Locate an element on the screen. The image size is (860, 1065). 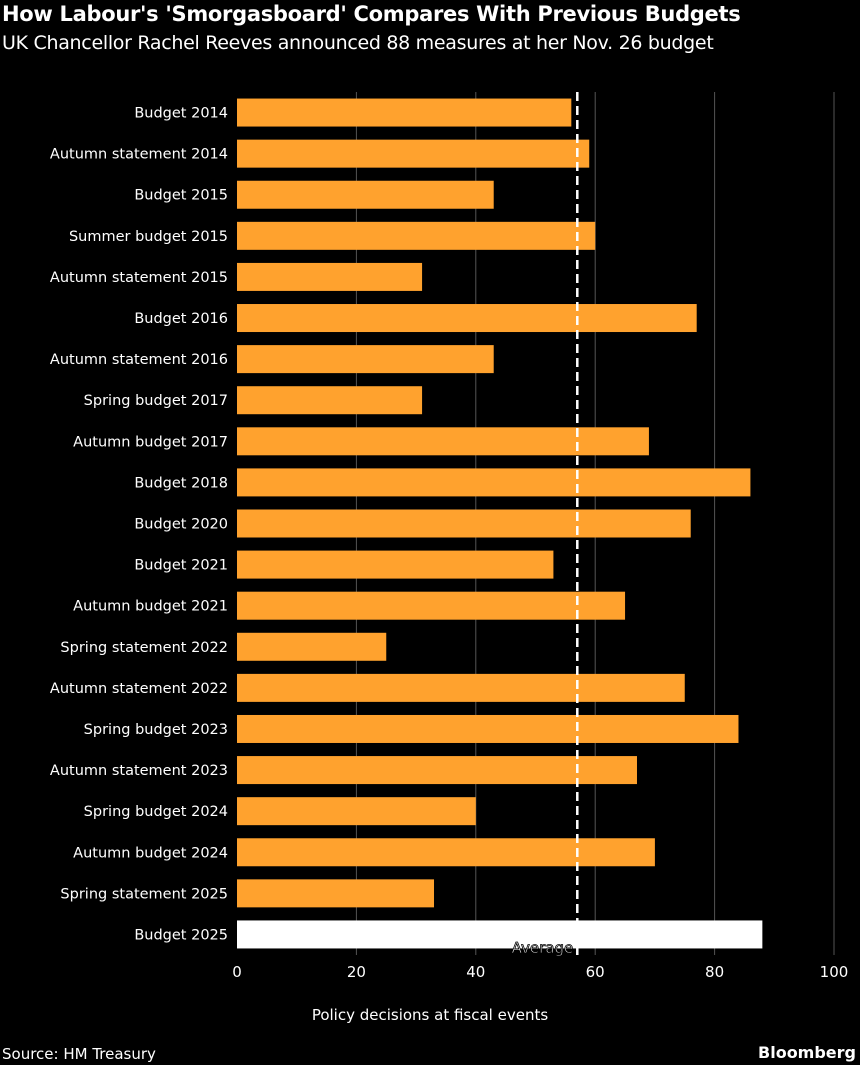
y-category-label: Budget 2018 is located at coordinates (181, 483).